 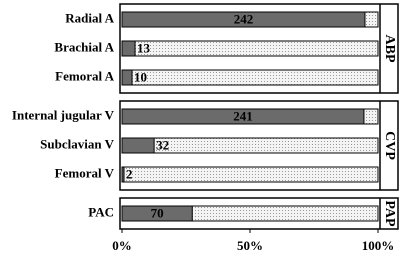 I want to click on y-tick-label: Femoral A, so click(x=84, y=75).